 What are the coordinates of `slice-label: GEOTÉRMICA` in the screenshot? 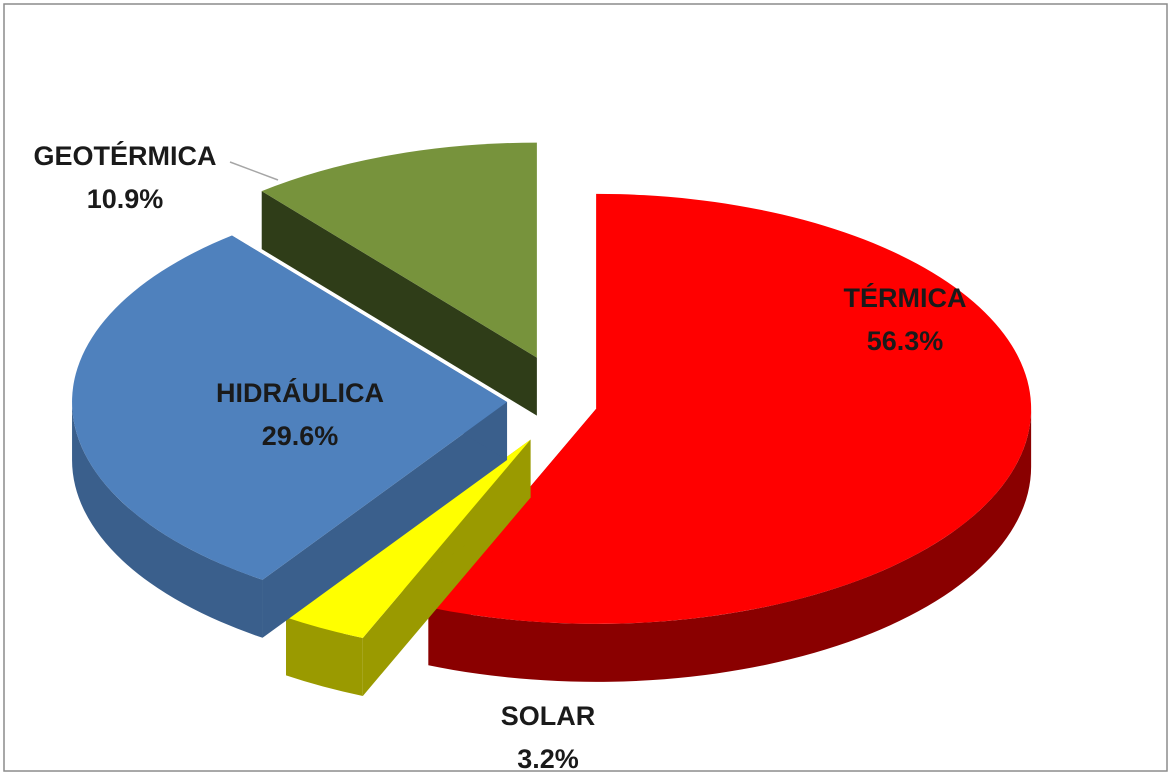 It's located at (124, 155).